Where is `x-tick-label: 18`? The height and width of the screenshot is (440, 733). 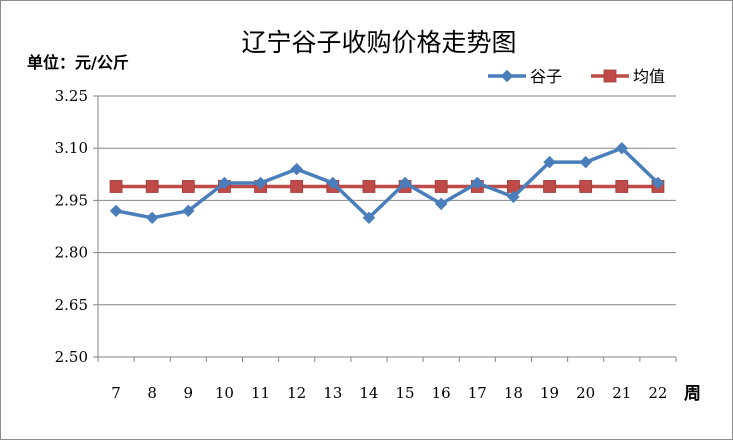
x-tick-label: 18 is located at coordinates (513, 393).